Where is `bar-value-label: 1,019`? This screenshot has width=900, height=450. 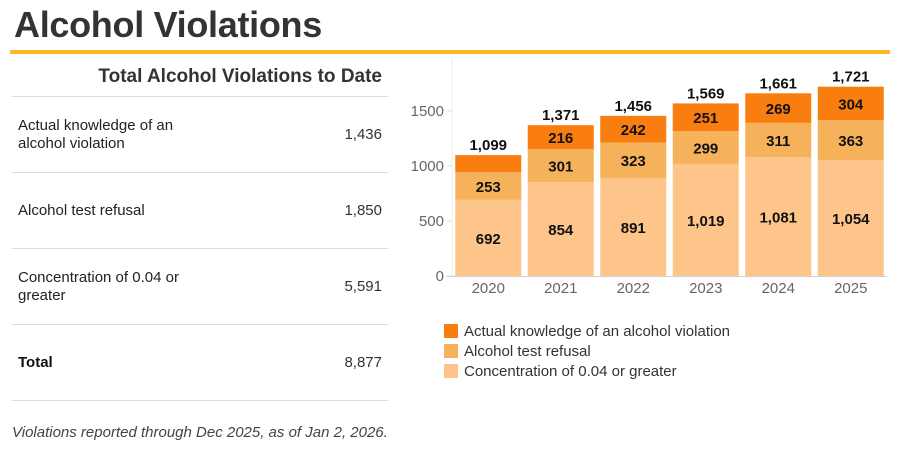
bar-value-label: 1,019 is located at coordinates (706, 221).